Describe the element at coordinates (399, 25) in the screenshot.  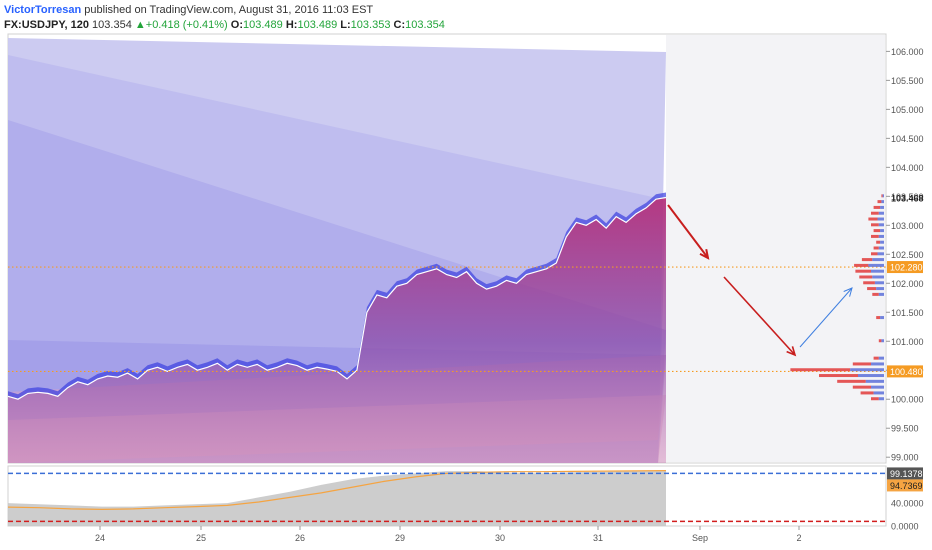
I see `close-label: C:` at that location.